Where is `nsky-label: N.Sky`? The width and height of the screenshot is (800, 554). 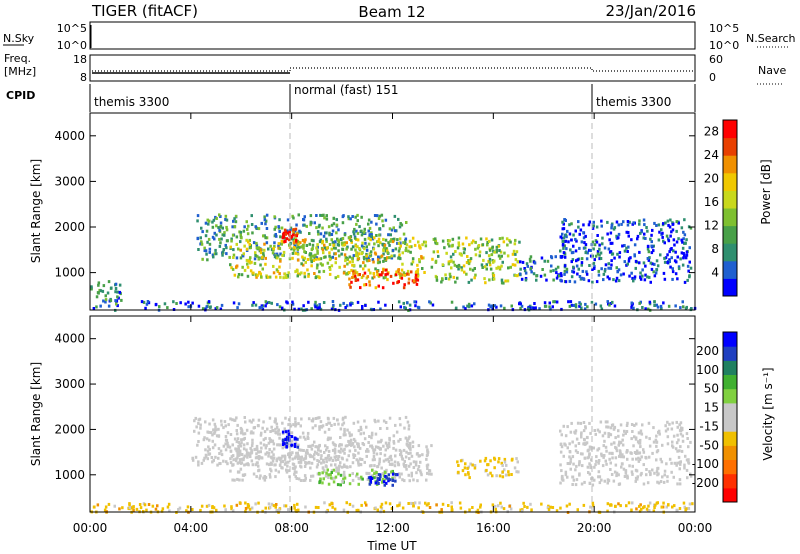 nsky-label: N.Sky is located at coordinates (19, 38).